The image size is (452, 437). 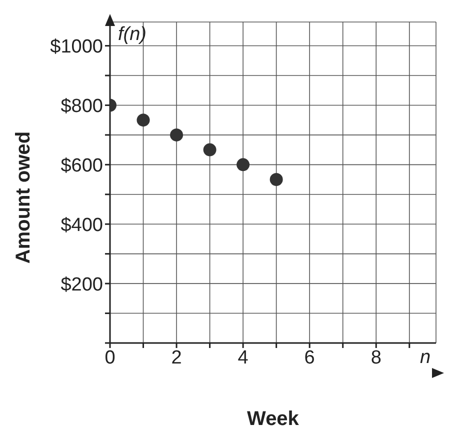 What do you see at coordinates (23, 197) in the screenshot?
I see `y-axis-title: Amount owed` at bounding box center [23, 197].